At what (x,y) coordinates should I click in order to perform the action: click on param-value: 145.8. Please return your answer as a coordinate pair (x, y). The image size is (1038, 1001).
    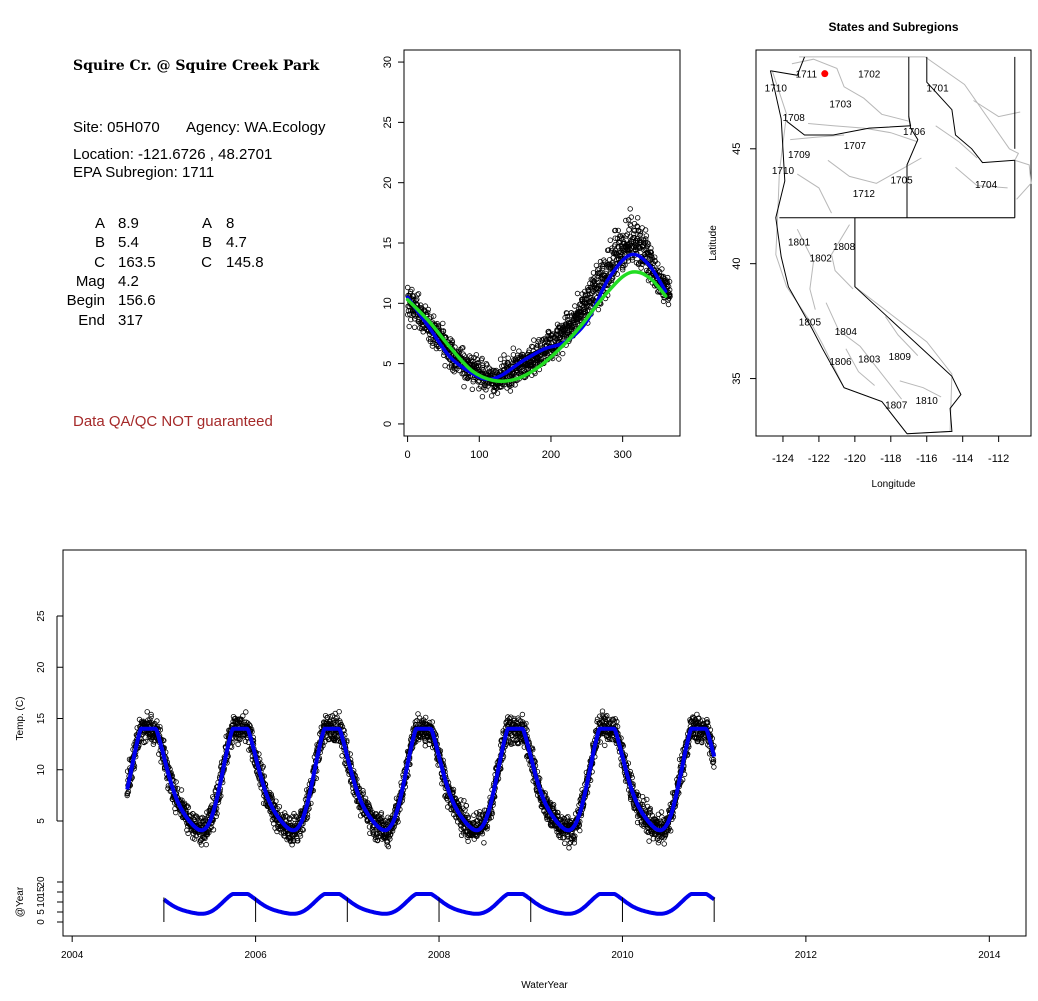
    Looking at the image, I should click on (245, 262).